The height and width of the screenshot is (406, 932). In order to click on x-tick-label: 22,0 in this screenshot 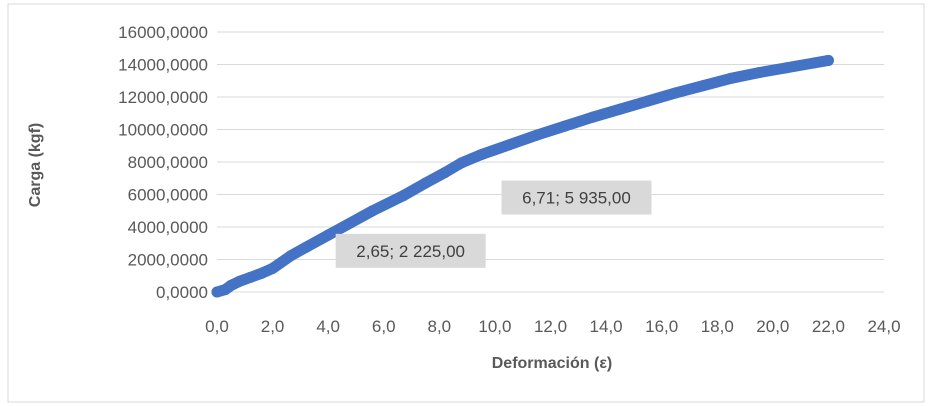, I will do `click(828, 326)`.